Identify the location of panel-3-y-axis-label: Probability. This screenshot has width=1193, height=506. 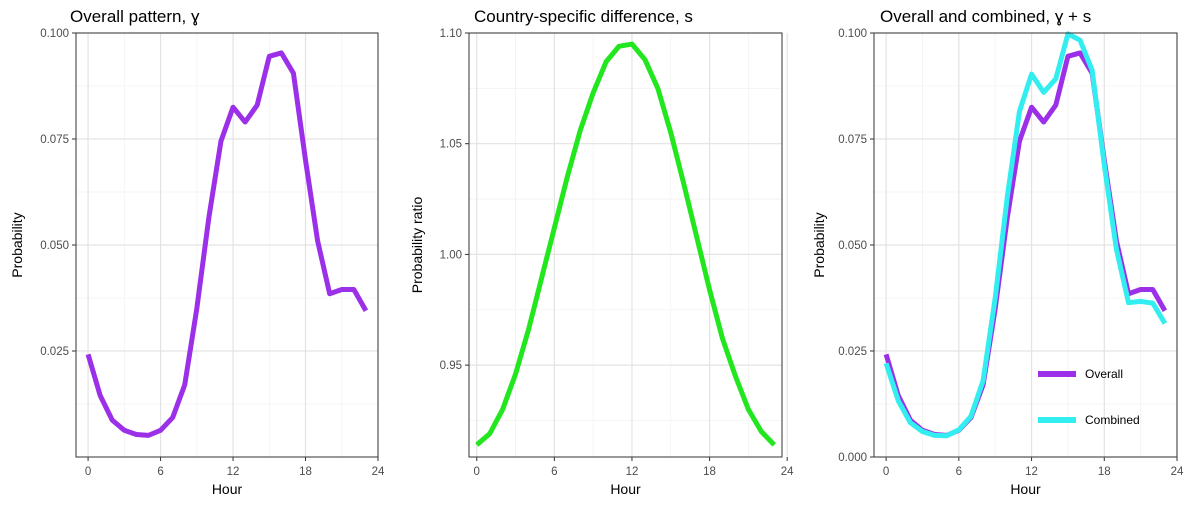
(819, 244).